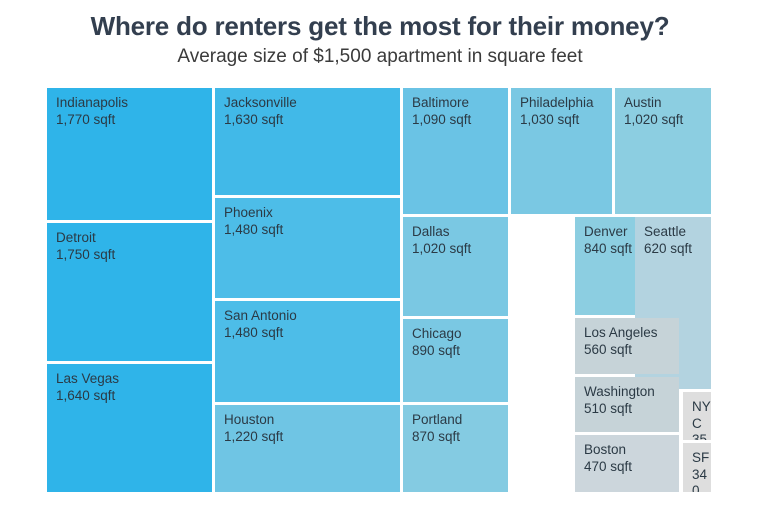 Image resolution: width=760 pixels, height=507 pixels. I want to click on treemap-cell-houston: Houston 1,220 sqft, so click(307, 448).